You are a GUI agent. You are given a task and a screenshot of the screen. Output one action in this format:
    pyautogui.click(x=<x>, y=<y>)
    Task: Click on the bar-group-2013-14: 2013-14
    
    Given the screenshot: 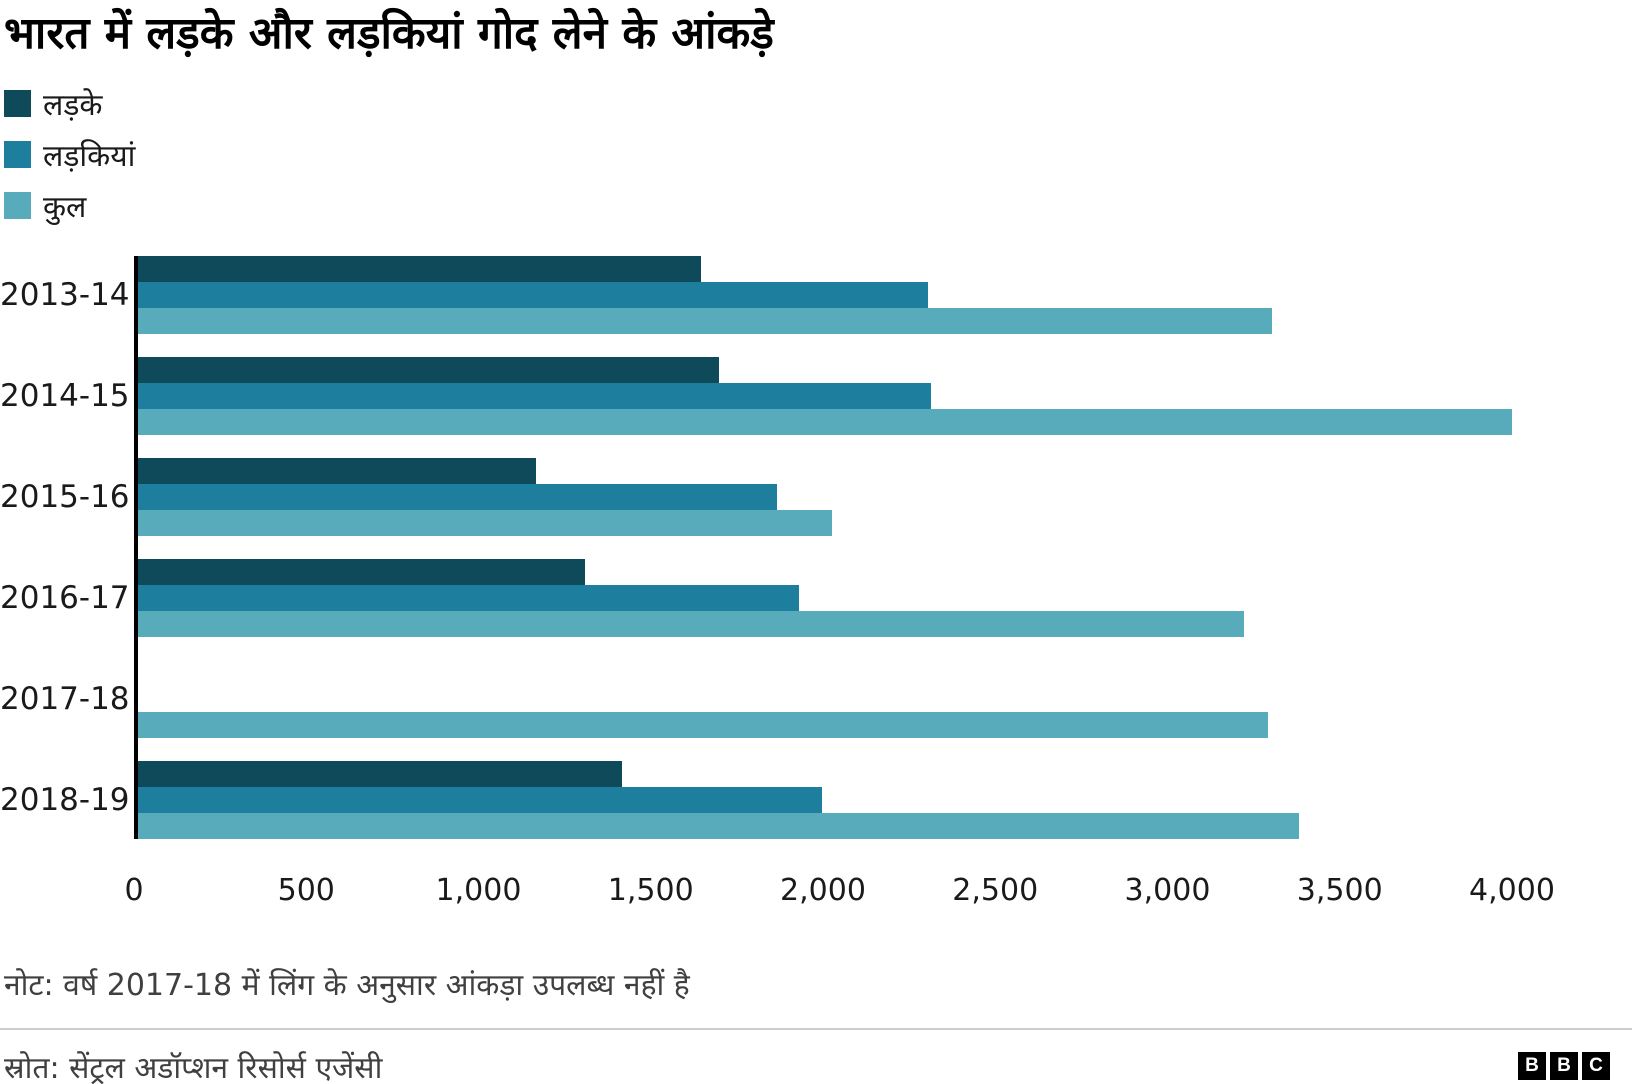 What is the action you would take?
    pyautogui.click(x=756, y=294)
    